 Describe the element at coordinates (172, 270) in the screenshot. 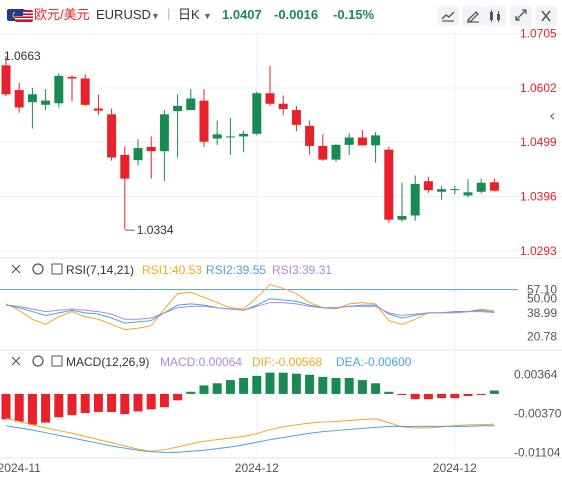

I see `rsi-legend-label: RSI1:40.53` at that location.